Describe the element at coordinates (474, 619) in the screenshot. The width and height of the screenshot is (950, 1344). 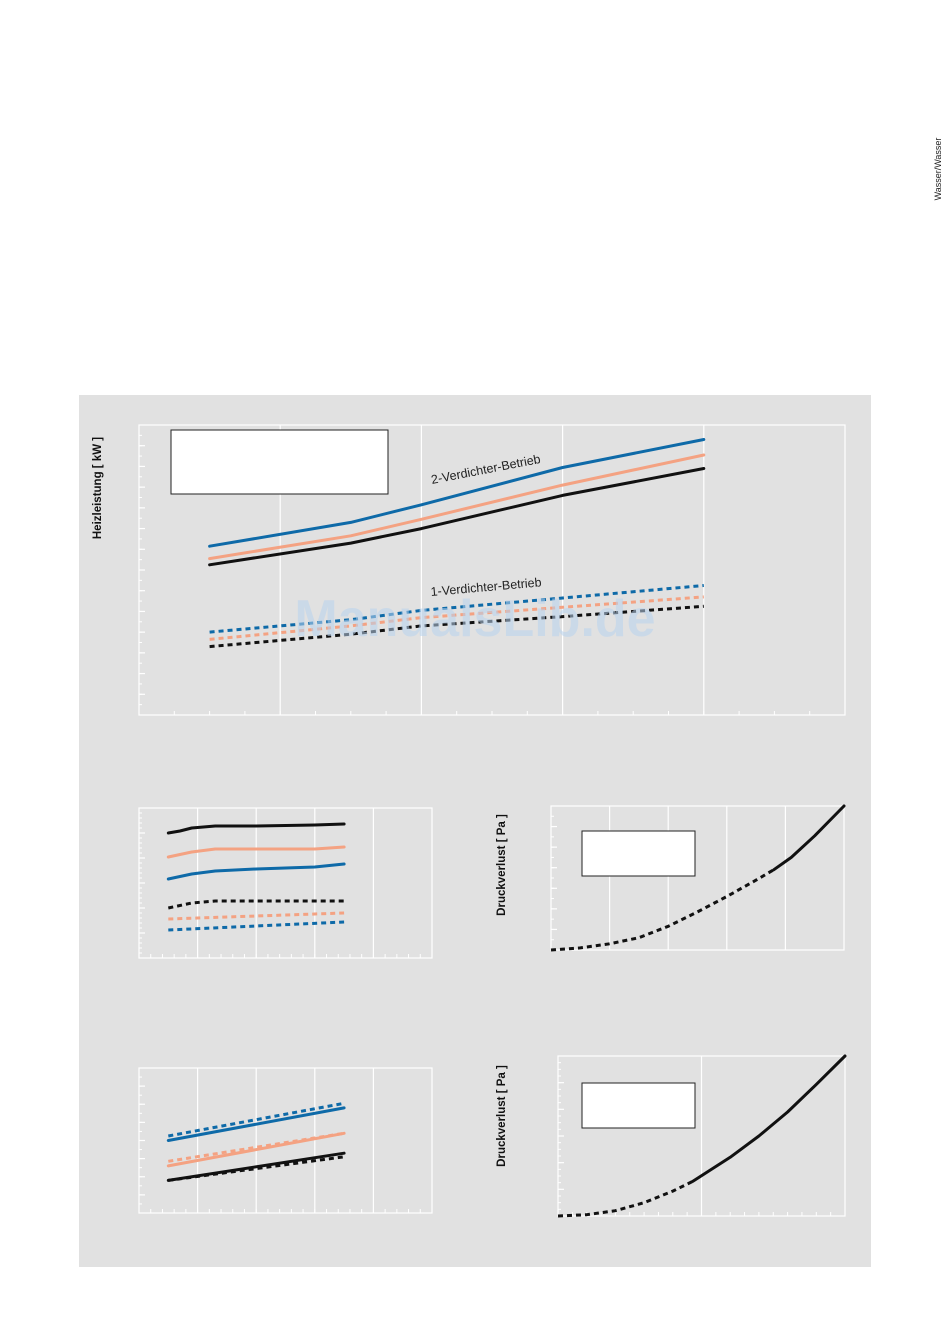
I see `watermark: ManualsLib.de` at that location.